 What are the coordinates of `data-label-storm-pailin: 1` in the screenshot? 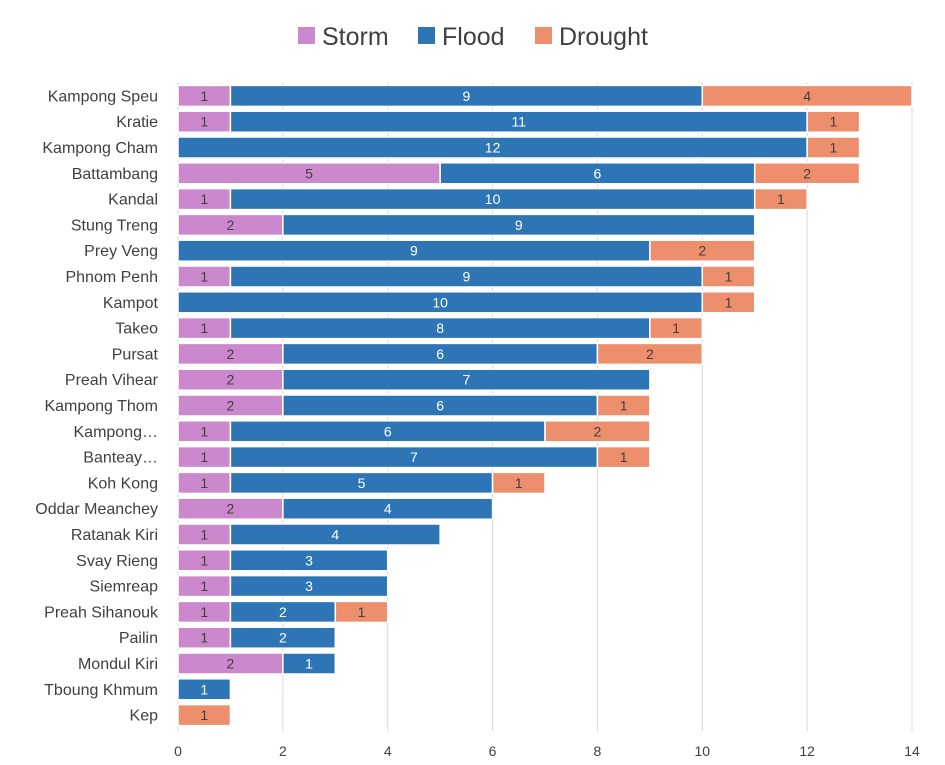 It's located at (204, 638).